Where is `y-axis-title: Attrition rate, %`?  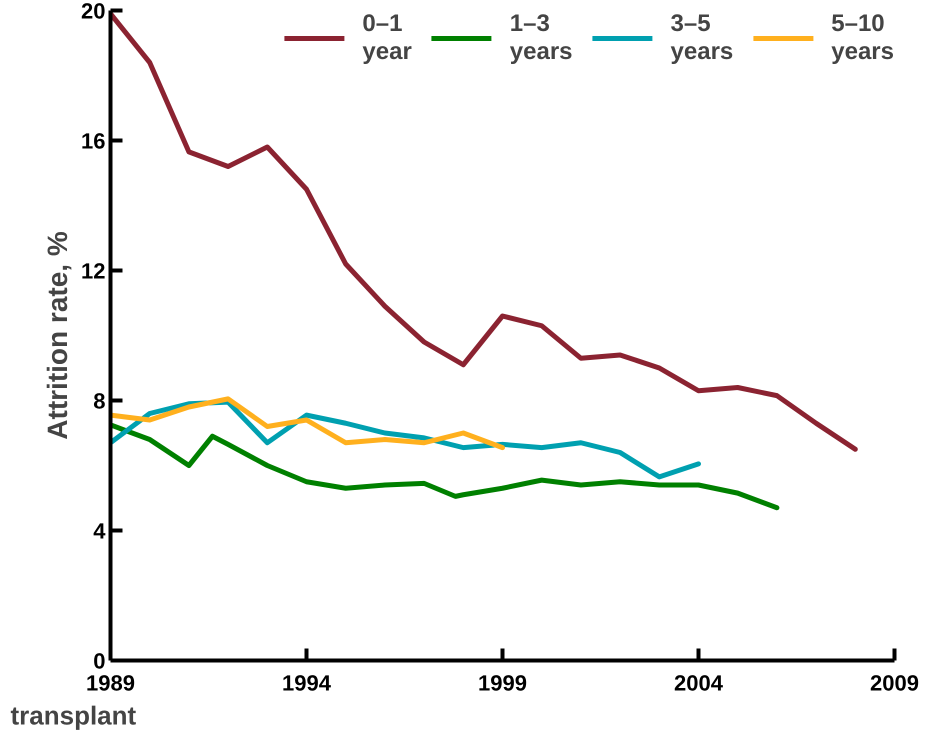 y-axis-title: Attrition rate, % is located at coordinates (58, 335).